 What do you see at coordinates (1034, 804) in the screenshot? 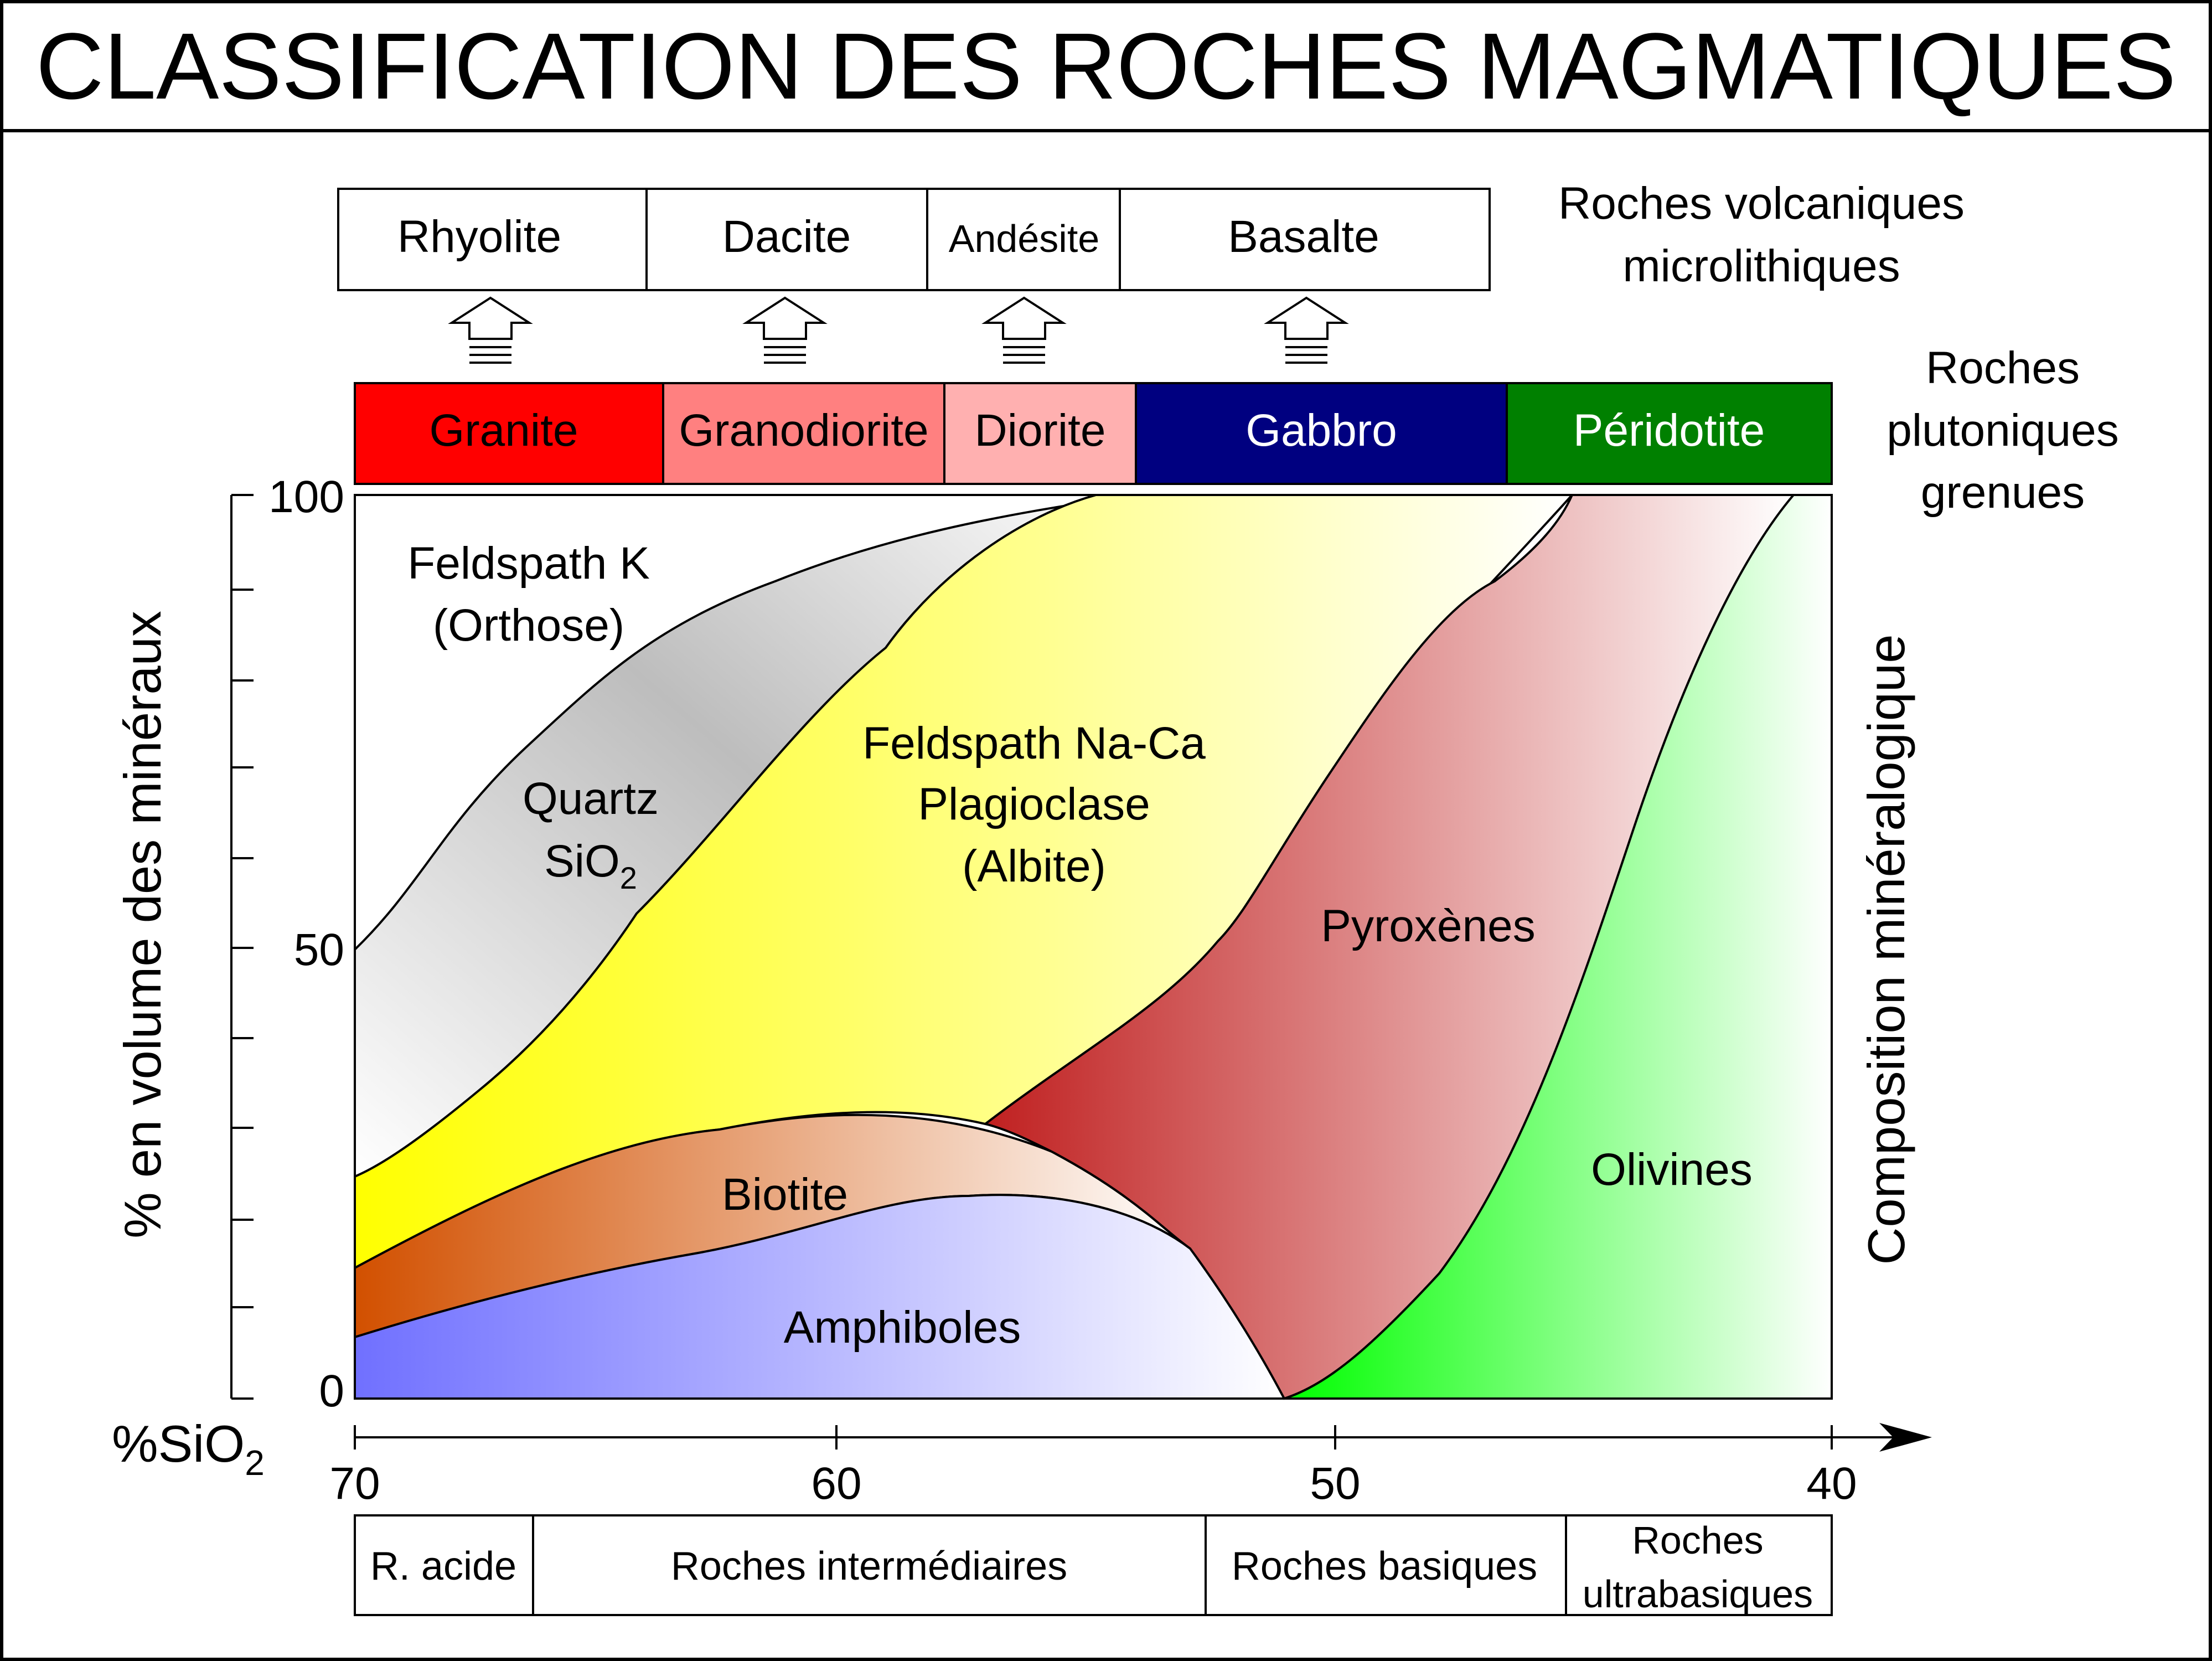
I see `plagioclase-label: Plagioclase` at bounding box center [1034, 804].